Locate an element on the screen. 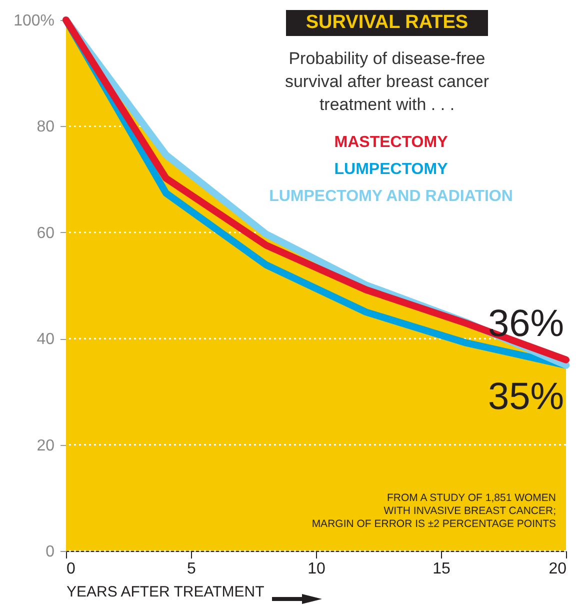  chart-title: SURVIVAL RATES is located at coordinates (387, 23).